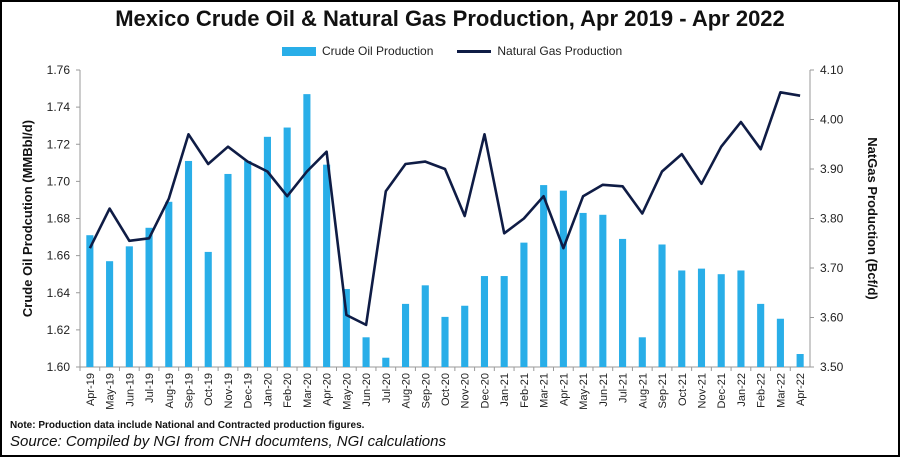  I want to click on x-tick-label: Mar-21, so click(545, 390).